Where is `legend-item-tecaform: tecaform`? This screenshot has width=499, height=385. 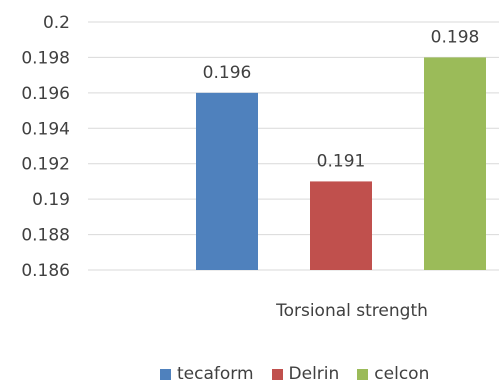
legend-item-tecaform: tecaform is located at coordinates (207, 374).